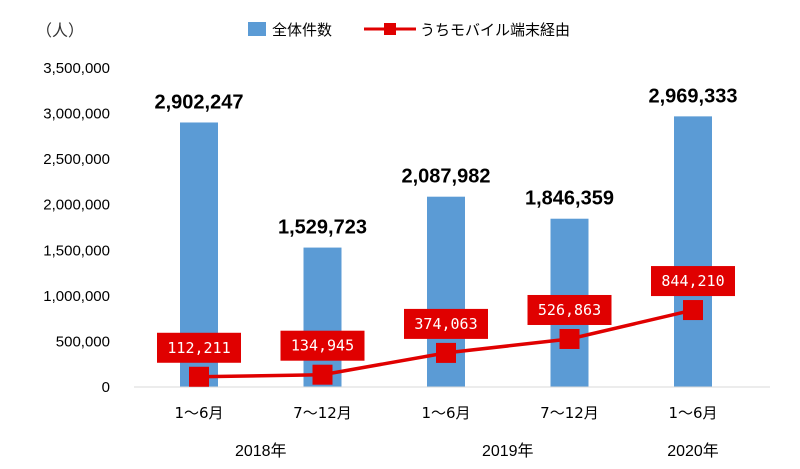 The image size is (800, 469). I want to click on y-tick-label: 3,500,000, so click(76, 68).